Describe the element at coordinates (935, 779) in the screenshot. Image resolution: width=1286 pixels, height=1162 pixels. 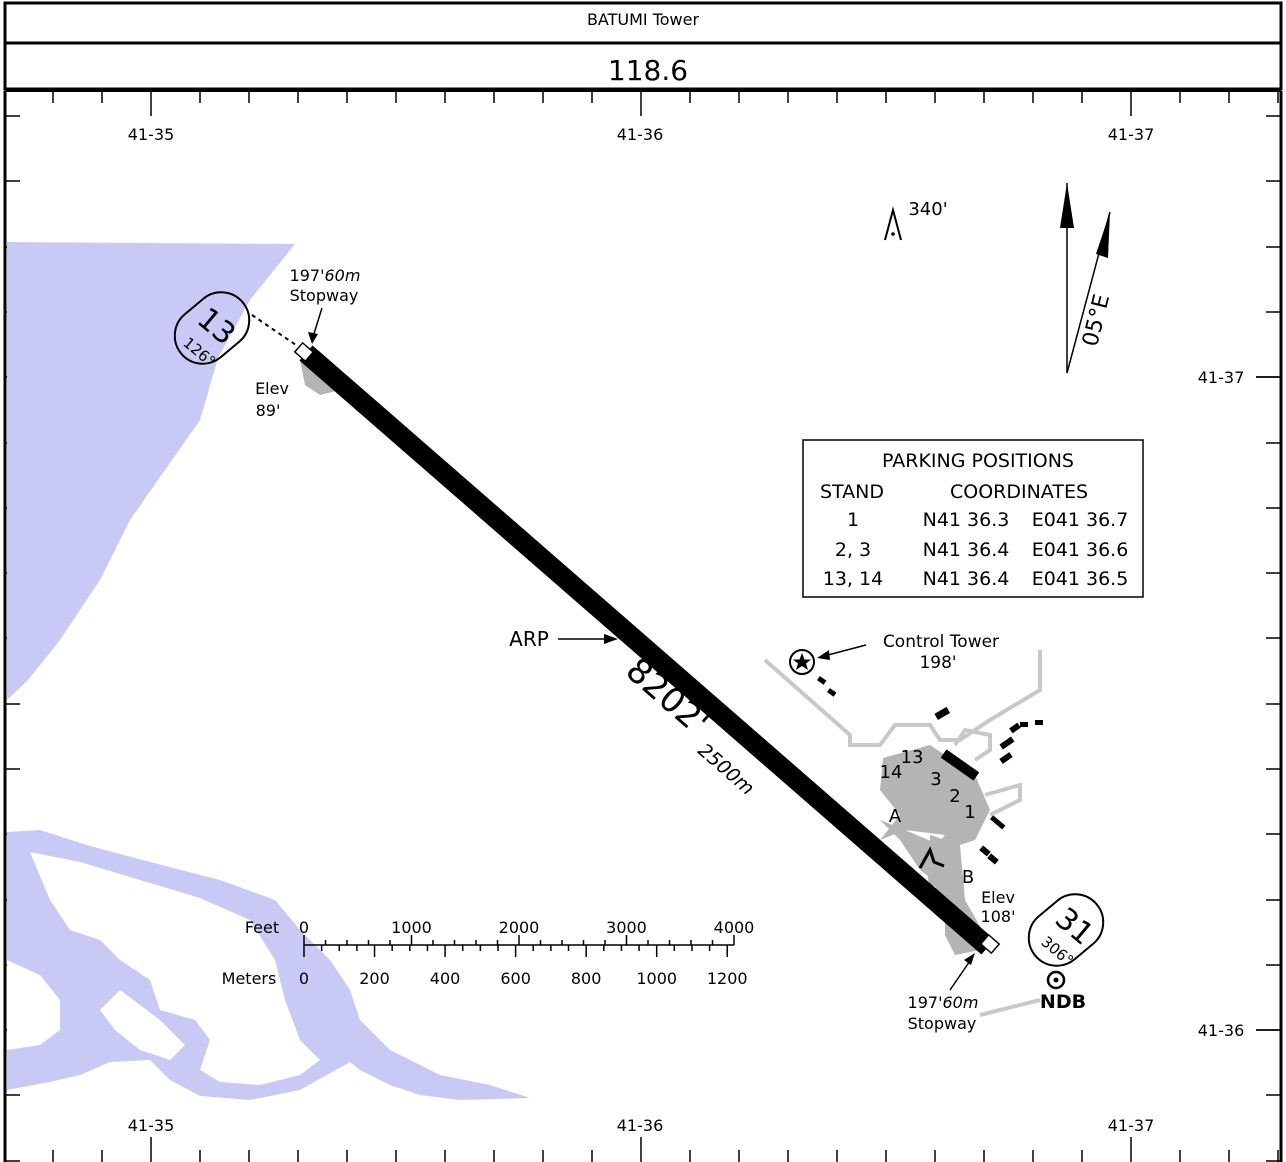
I see `stand-3-label: 3` at that location.